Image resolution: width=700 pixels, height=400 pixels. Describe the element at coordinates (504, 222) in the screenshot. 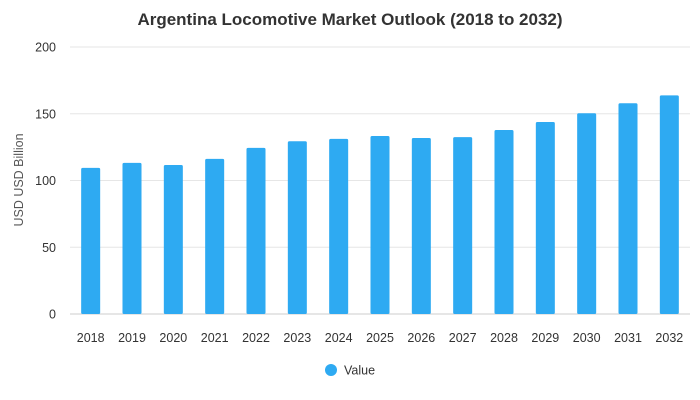

I see `bar-2028` at that location.